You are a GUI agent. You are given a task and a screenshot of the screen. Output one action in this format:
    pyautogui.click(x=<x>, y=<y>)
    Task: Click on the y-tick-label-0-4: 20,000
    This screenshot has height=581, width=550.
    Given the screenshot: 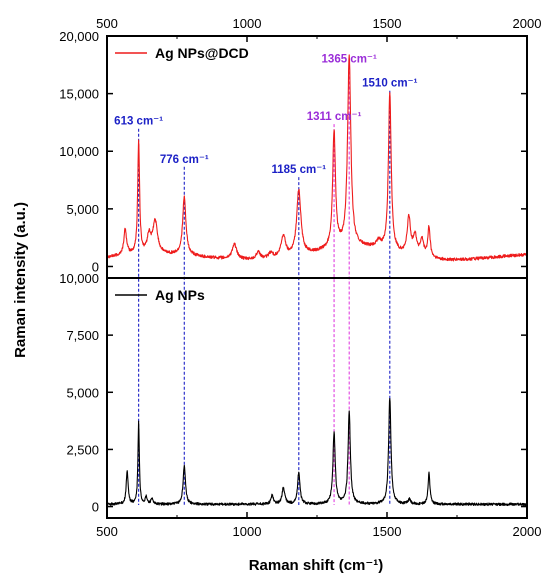 What is the action you would take?
    pyautogui.click(x=79, y=36)
    